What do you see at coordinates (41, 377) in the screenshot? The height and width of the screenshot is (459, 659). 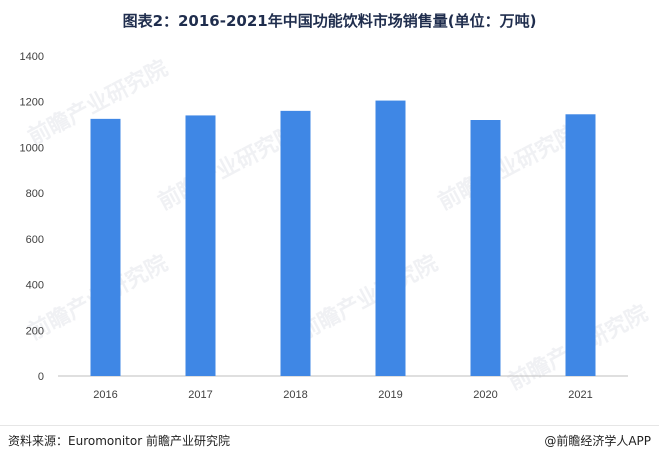 I see `y-tick-label: 0` at bounding box center [41, 377].